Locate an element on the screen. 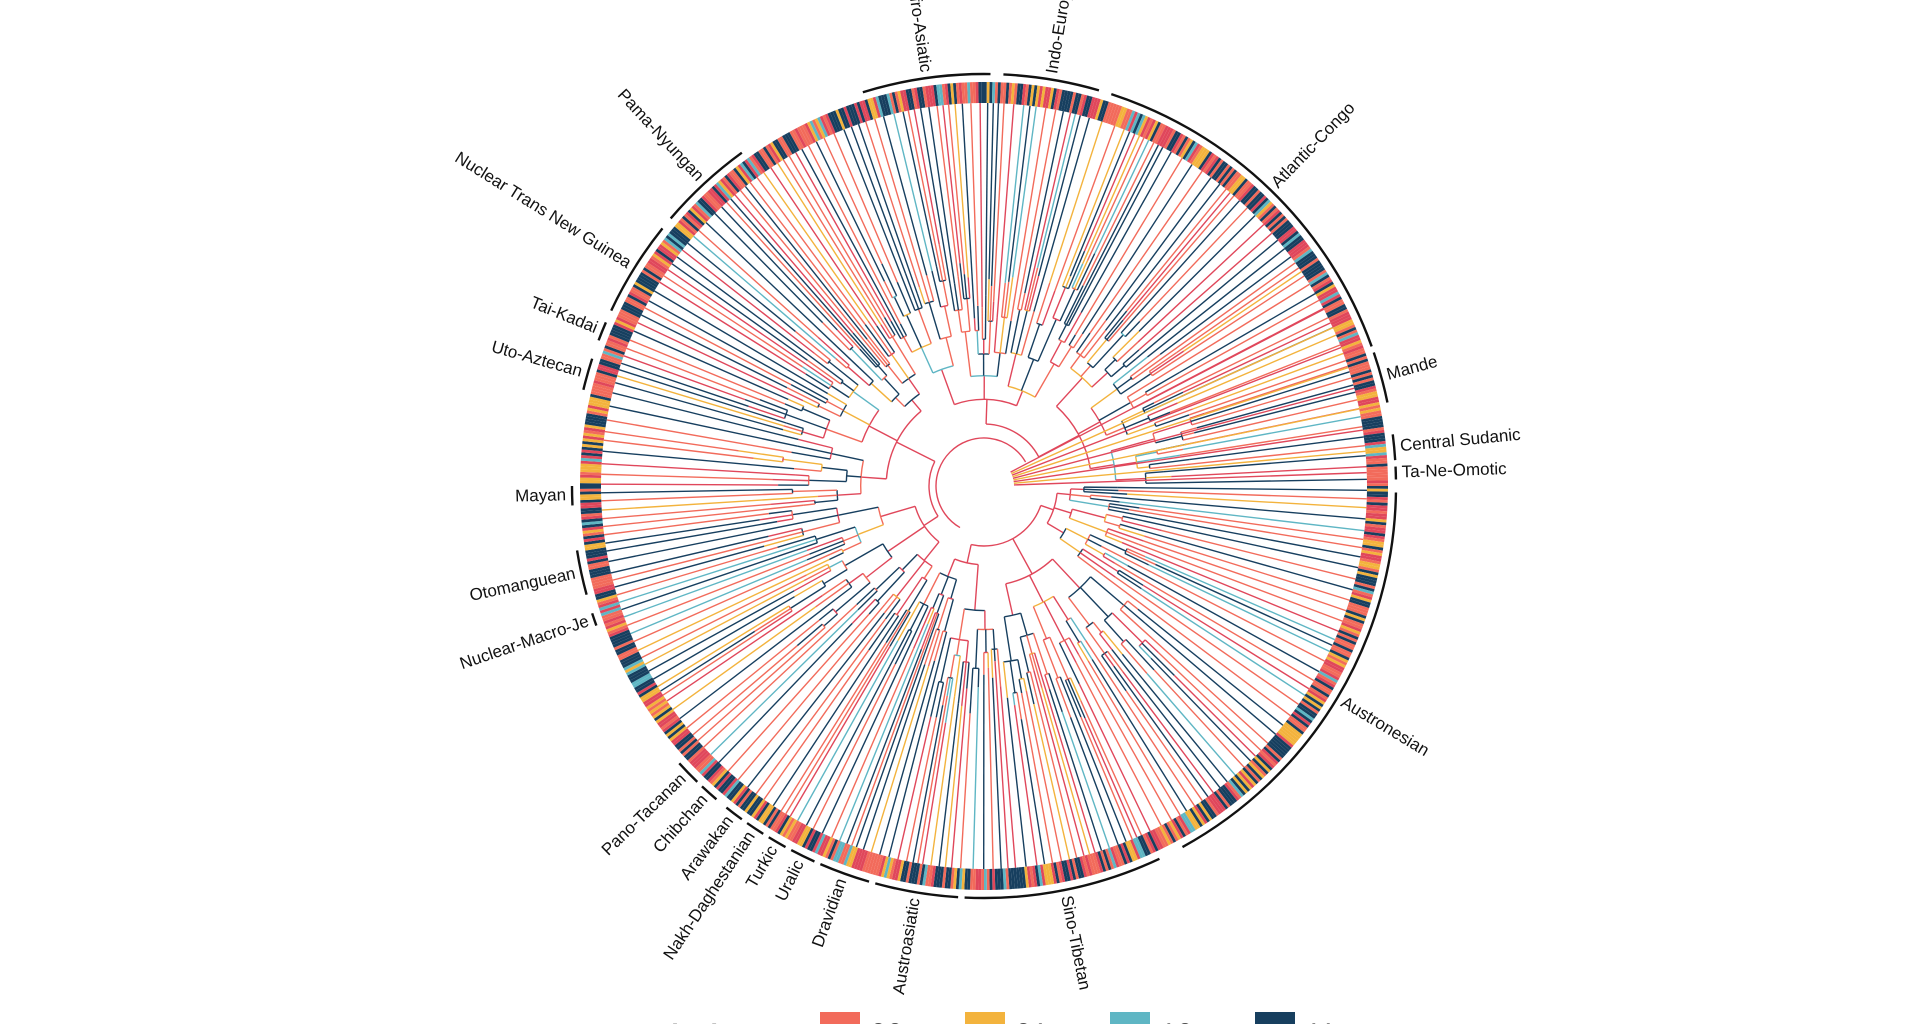 The image size is (1920, 1024). family-bar-atlantic-congo is located at coordinates (1241, 220).